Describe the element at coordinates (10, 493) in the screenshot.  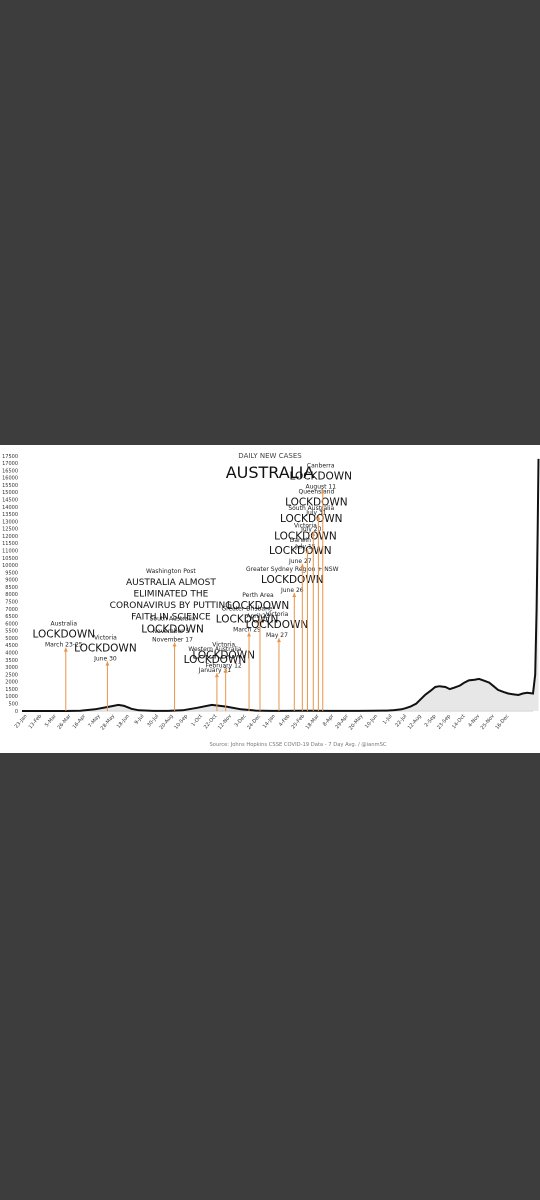
I see `y-tick-label: 15000` at that location.